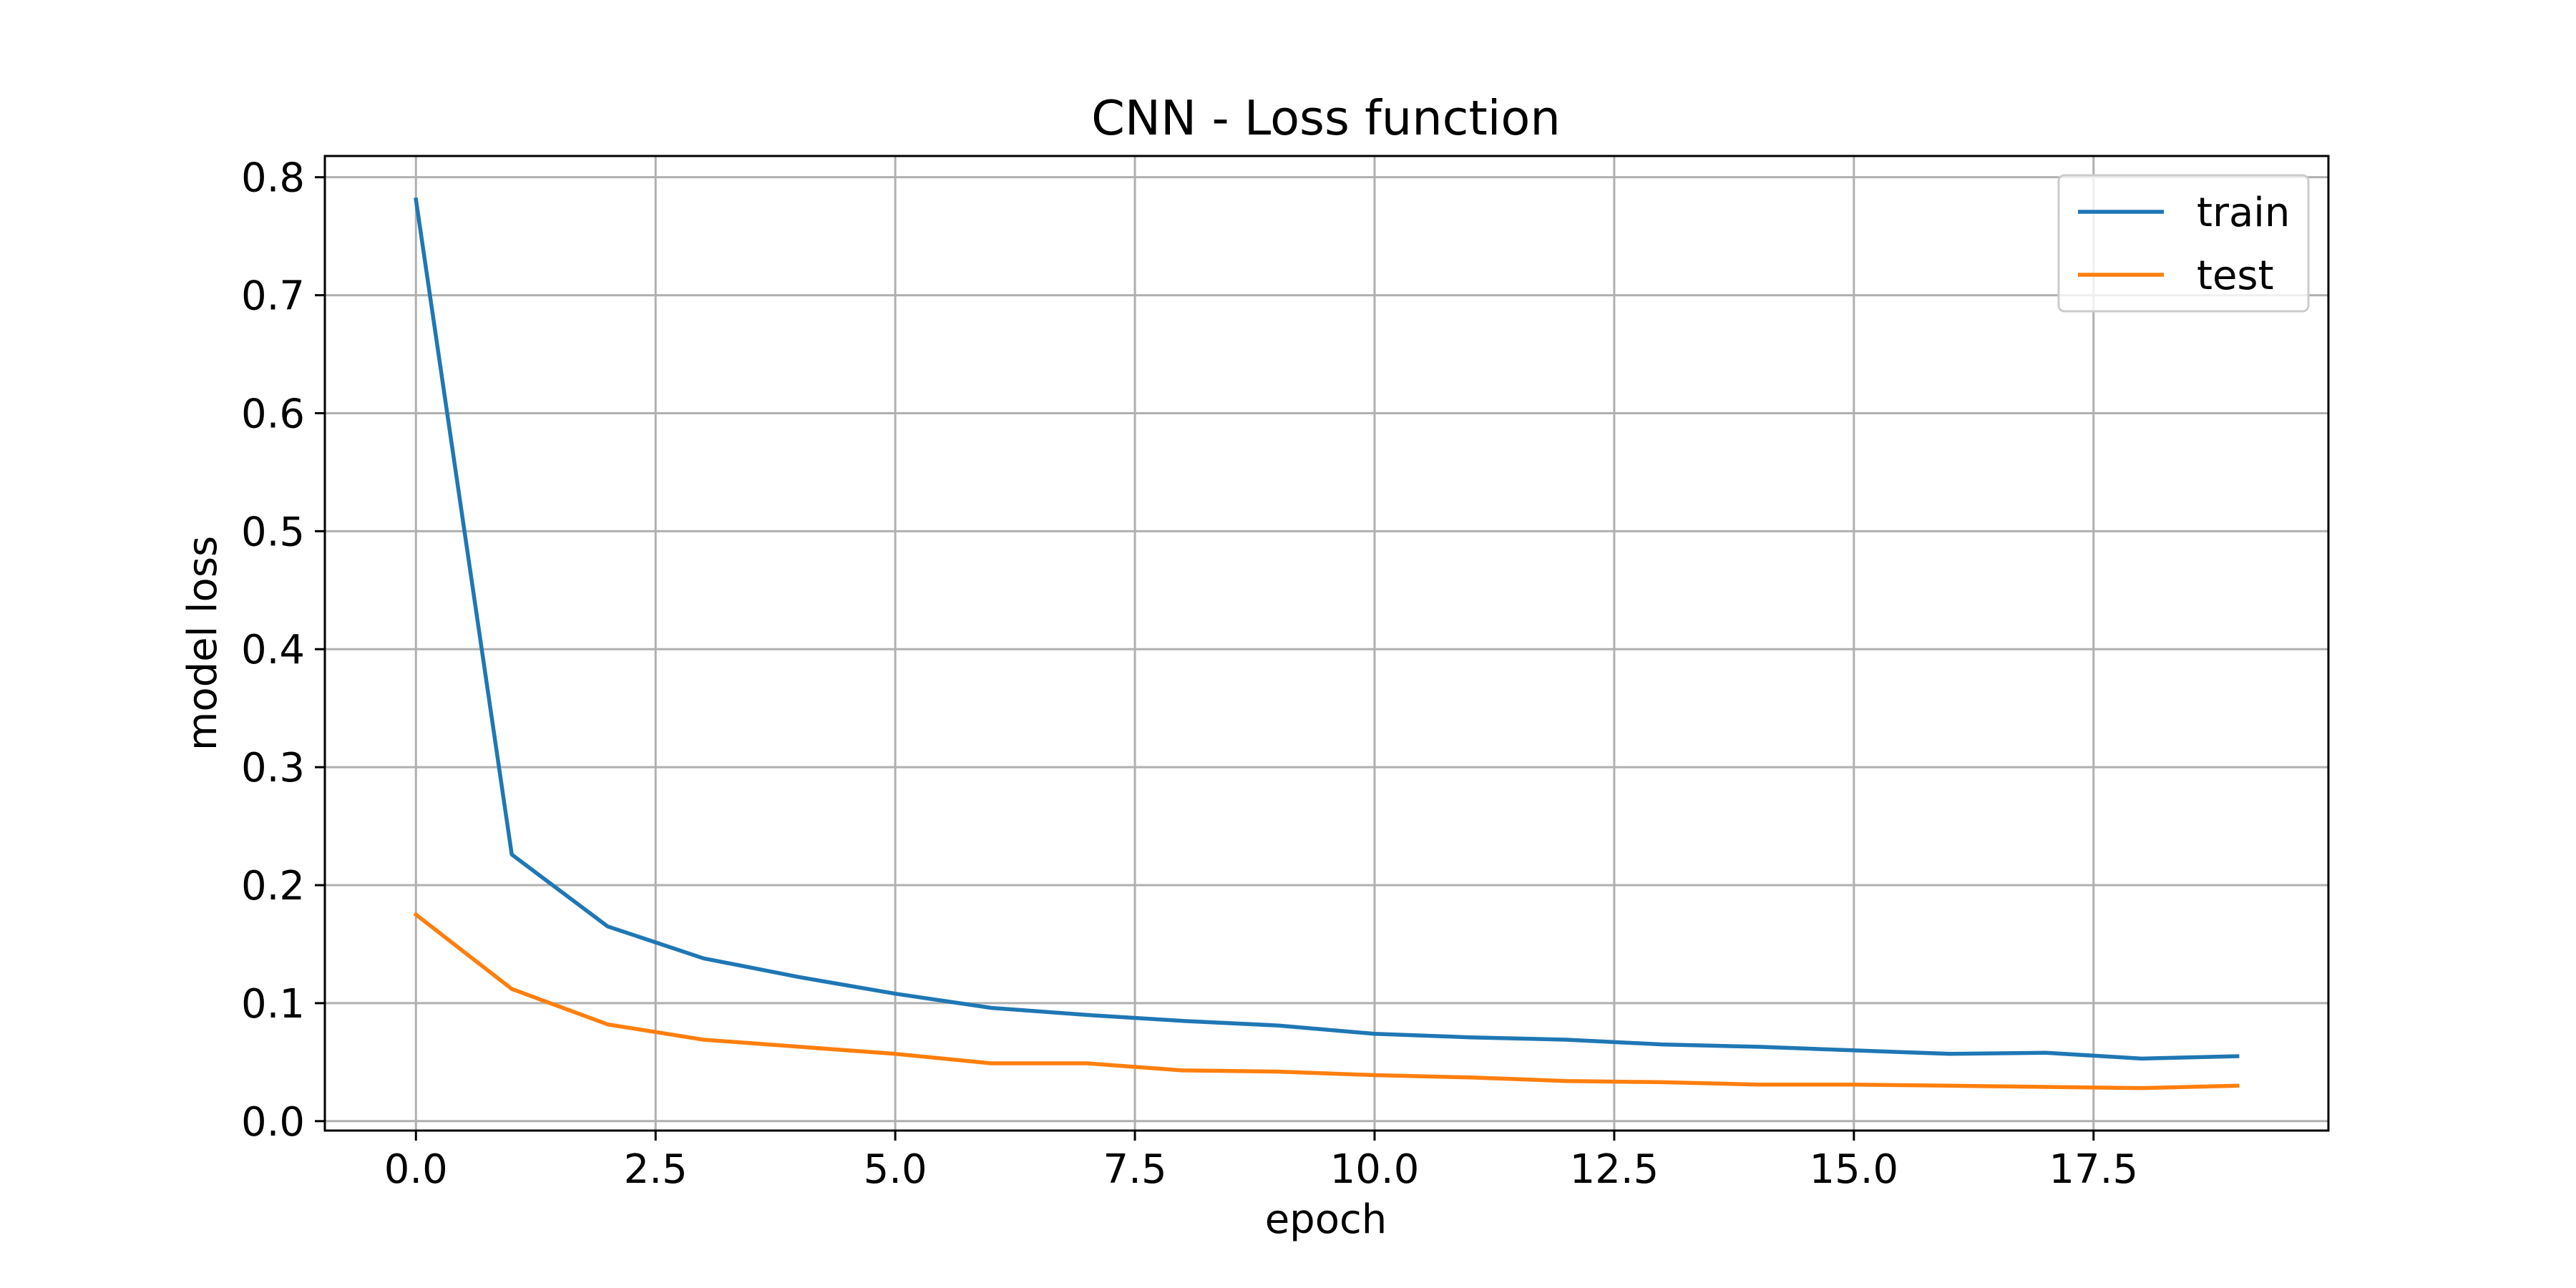 The image size is (2576, 1288). Describe the element at coordinates (1135, 1169) in the screenshot. I see `x-tick-label: 7.5` at that location.